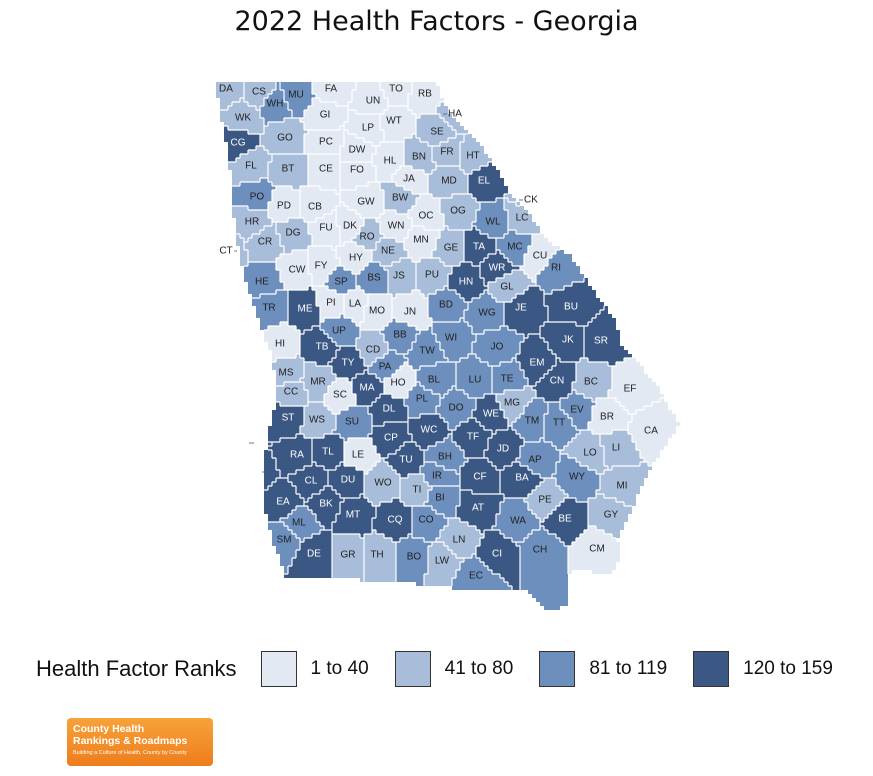  I want to click on county-shape-cs, so click(260, 96).